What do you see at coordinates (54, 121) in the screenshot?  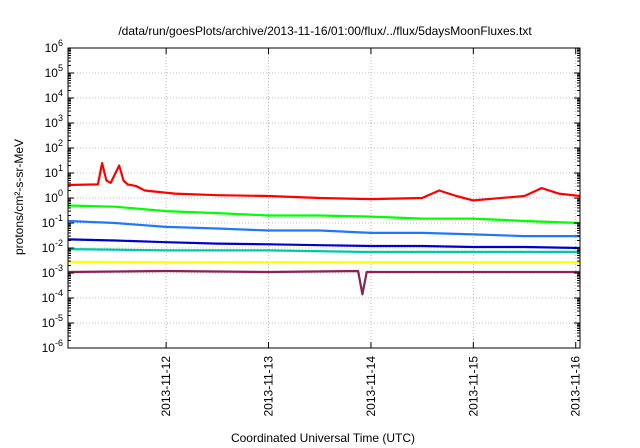 I see `y-tick-label: 10³` at bounding box center [54, 121].